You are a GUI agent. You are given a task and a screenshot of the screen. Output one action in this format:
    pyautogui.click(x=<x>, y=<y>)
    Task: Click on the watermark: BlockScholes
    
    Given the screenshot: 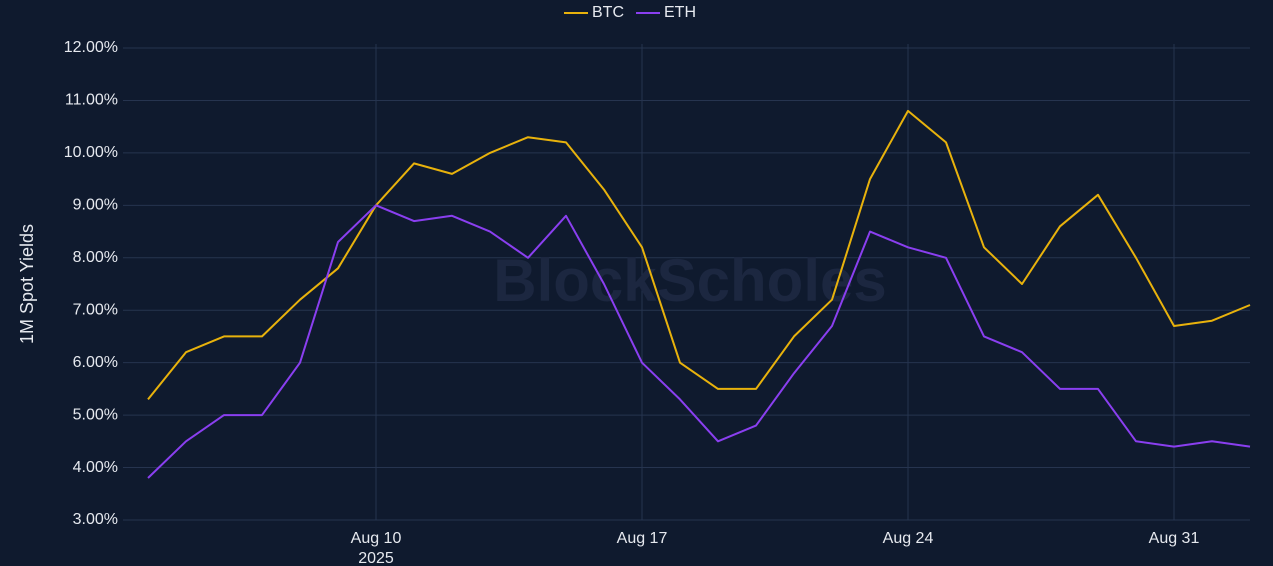 What is the action you would take?
    pyautogui.click(x=690, y=280)
    